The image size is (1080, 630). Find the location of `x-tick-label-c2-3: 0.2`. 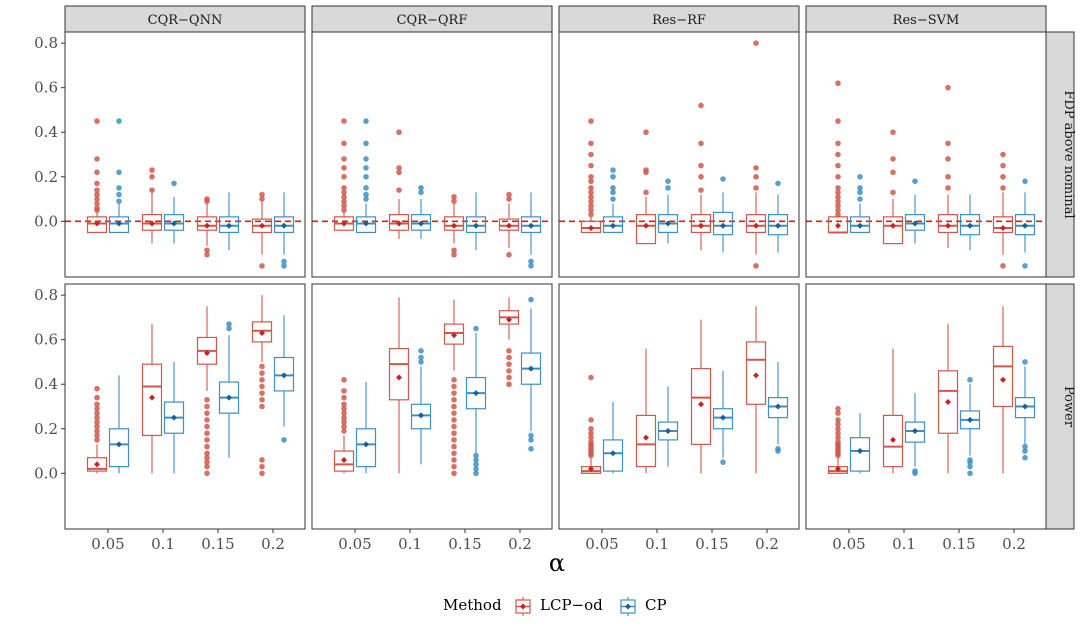

x-tick-label-c2-3: 0.2 is located at coordinates (767, 544).